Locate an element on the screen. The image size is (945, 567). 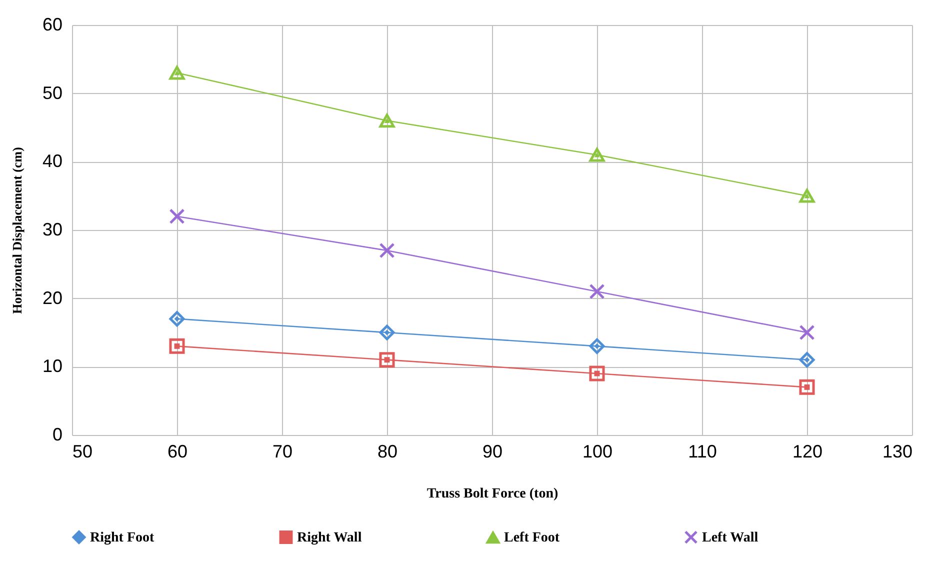
y-tick-label: 30 is located at coordinates (52, 230).